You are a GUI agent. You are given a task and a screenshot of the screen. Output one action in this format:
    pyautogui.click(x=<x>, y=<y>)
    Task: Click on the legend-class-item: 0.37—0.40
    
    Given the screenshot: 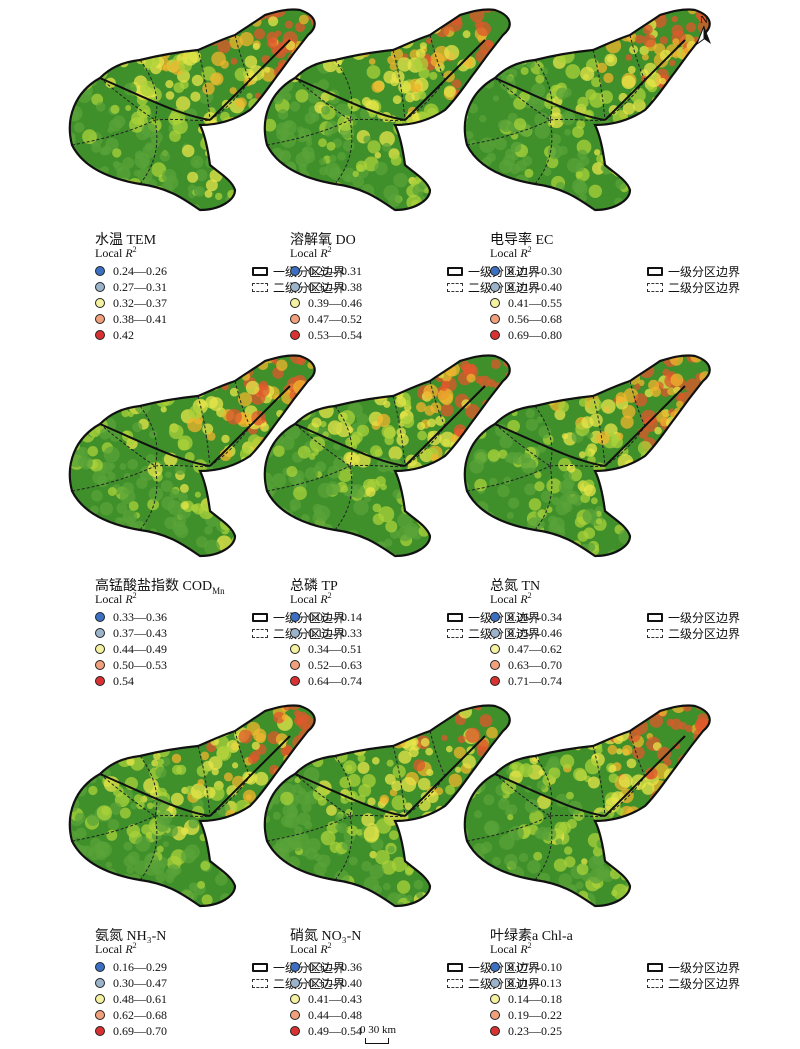 What is the action you would take?
    pyautogui.click(x=326, y=983)
    